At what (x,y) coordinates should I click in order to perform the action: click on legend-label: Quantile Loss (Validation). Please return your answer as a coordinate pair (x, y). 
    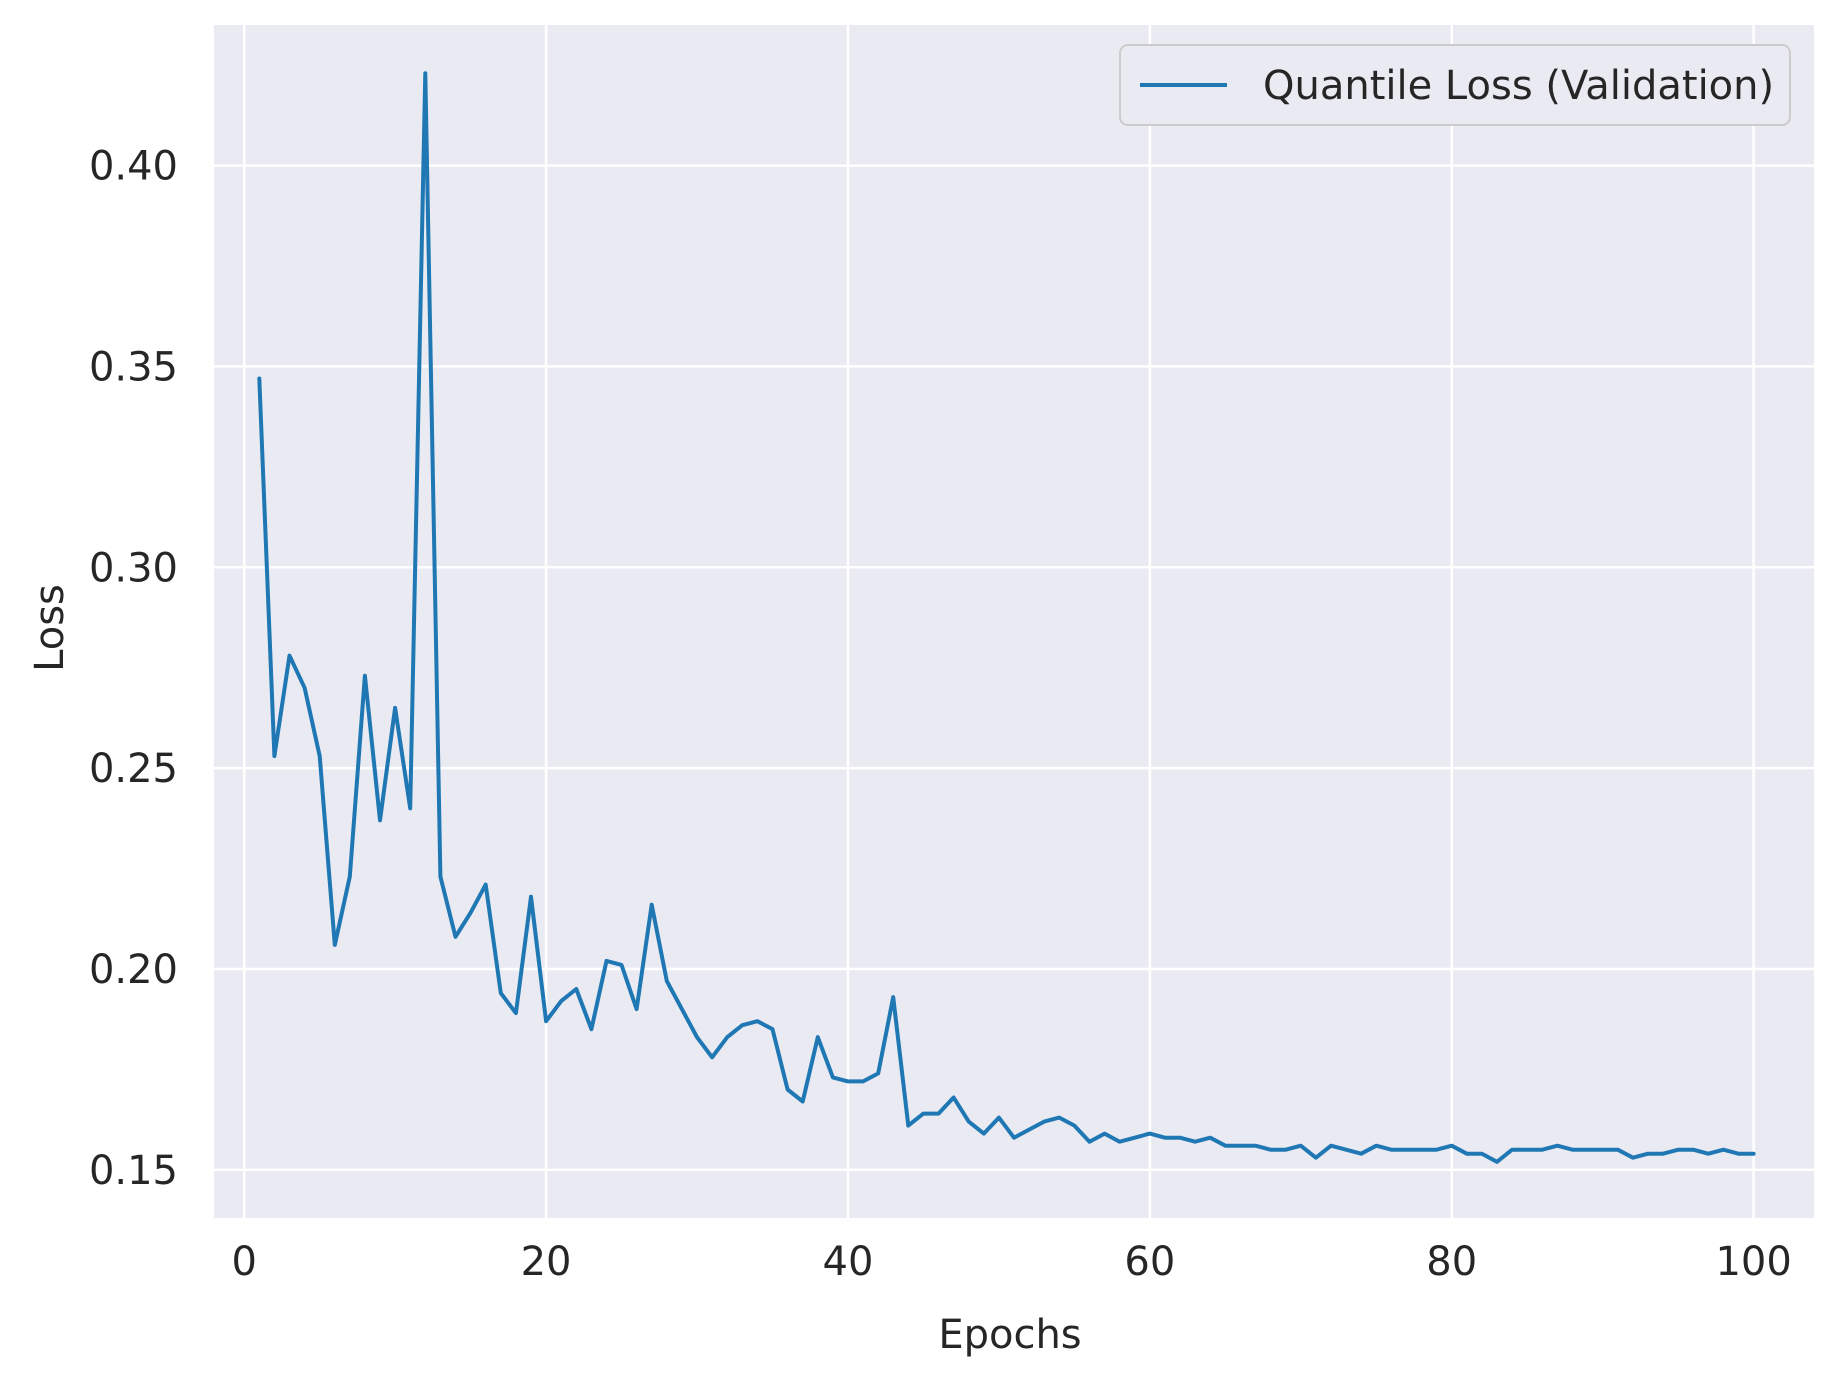
    Looking at the image, I should click on (1518, 86).